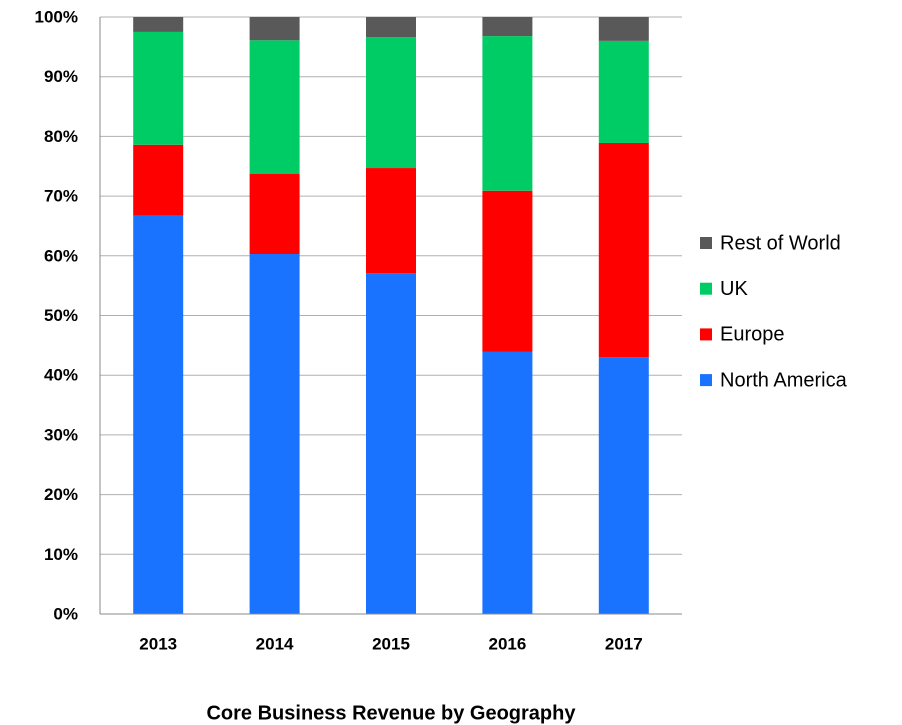 The height and width of the screenshot is (725, 902). Describe the element at coordinates (507, 643) in the screenshot. I see `x-tick-label: 2016` at that location.